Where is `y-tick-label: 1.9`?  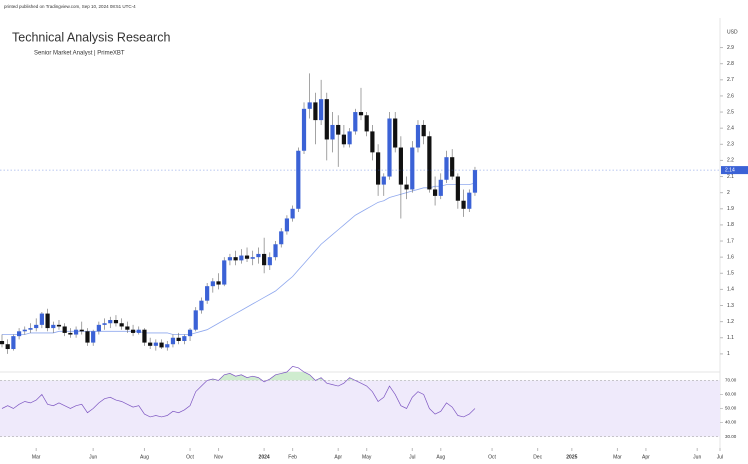
y-tick-label: 1.9 is located at coordinates (730, 209).